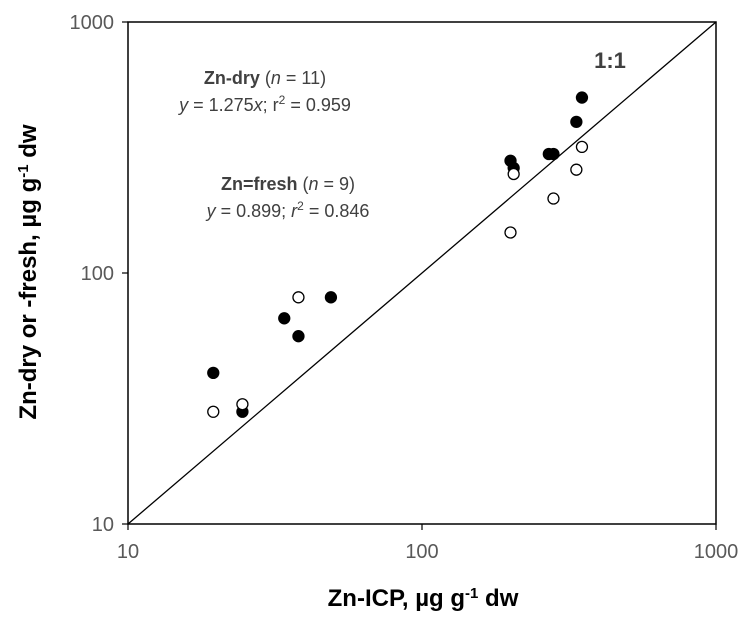 This screenshot has width=748, height=621. What do you see at coordinates (265, 78) in the screenshot?
I see `annotation-dry-title: Zn-dry (n = 11)` at bounding box center [265, 78].